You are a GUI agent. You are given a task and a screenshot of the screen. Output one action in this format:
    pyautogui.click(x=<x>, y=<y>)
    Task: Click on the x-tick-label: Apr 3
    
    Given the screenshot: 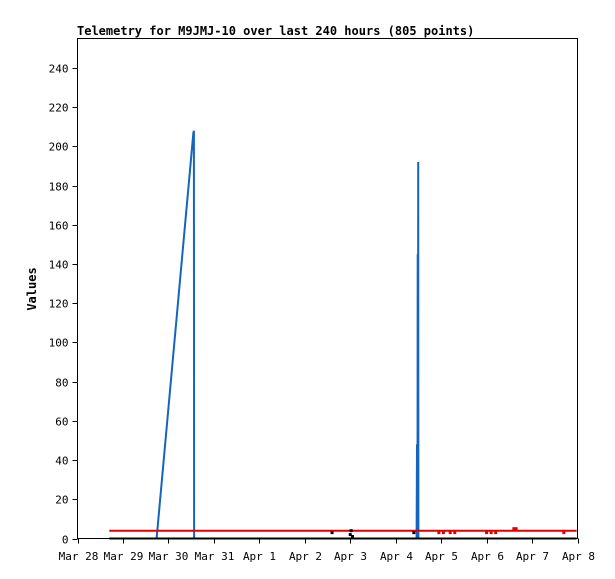 What is the action you would take?
    pyautogui.click(x=350, y=556)
    